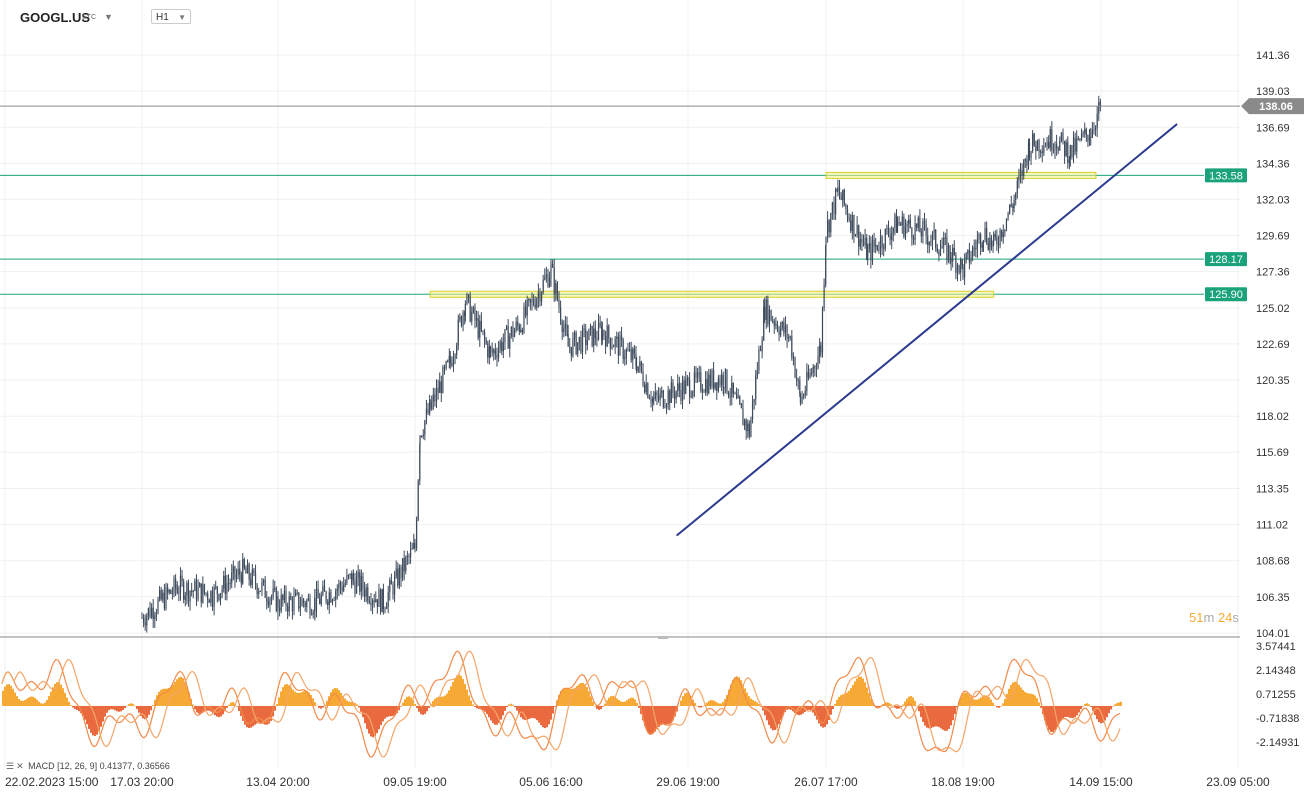 This screenshot has width=1315, height=799. What do you see at coordinates (20, 766) in the screenshot?
I see `close-icon: ✕` at bounding box center [20, 766].